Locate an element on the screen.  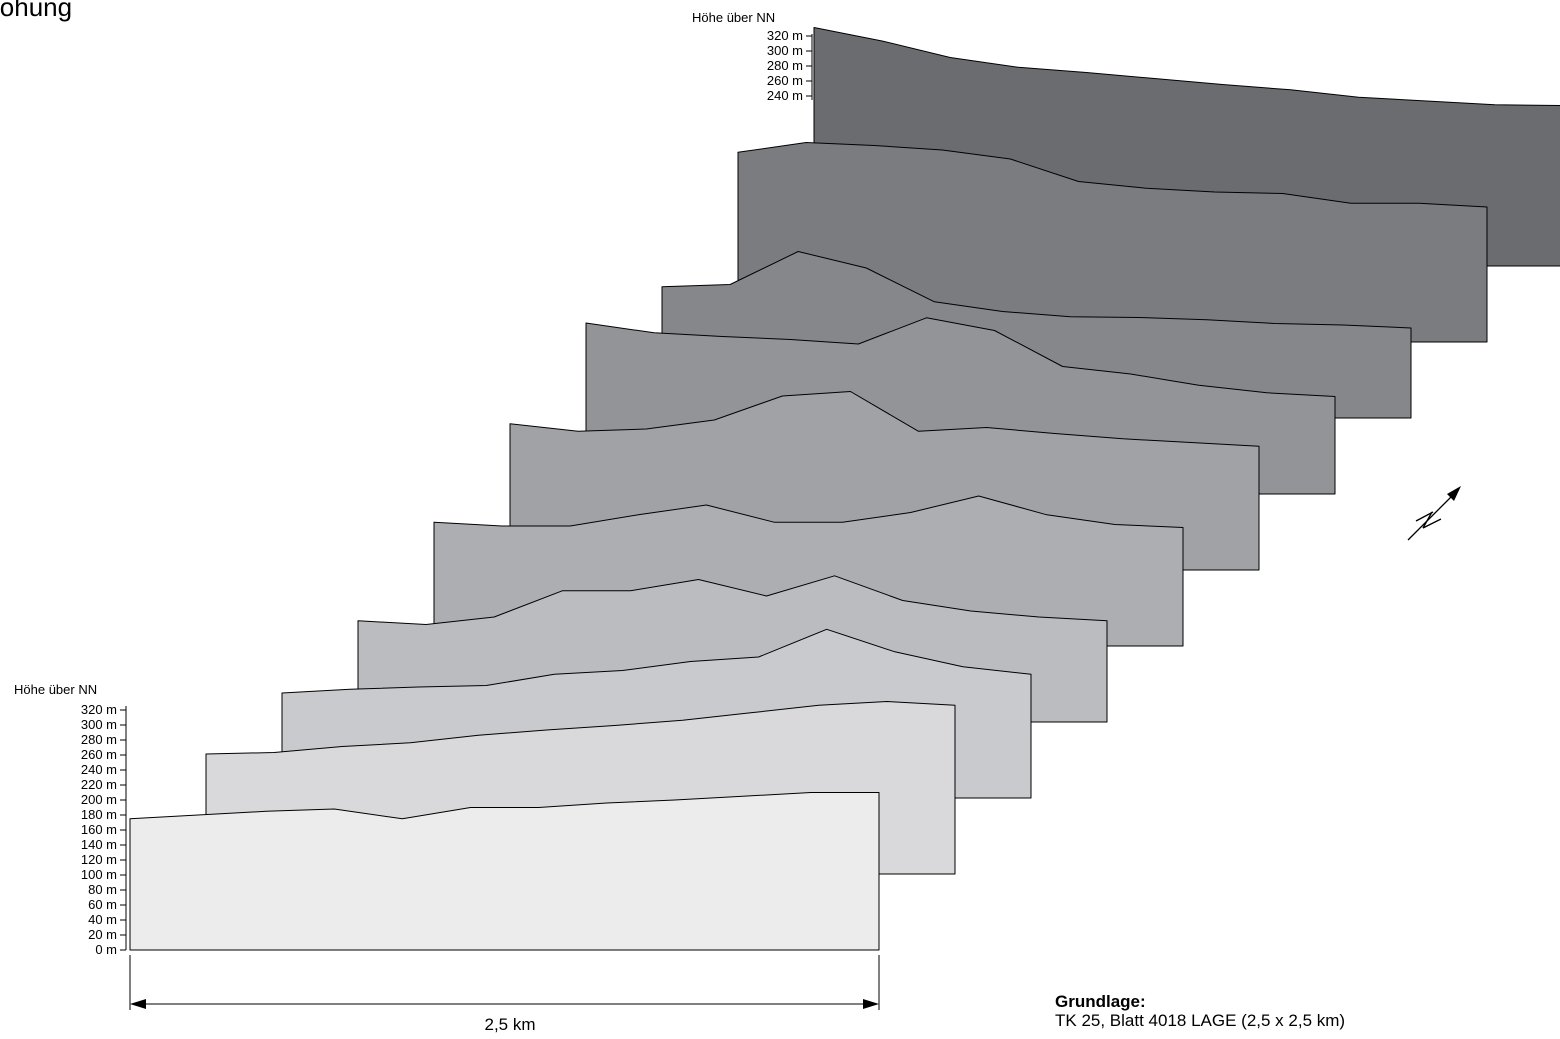
front-axis-tick-label: 140 m is located at coordinates (99, 844).